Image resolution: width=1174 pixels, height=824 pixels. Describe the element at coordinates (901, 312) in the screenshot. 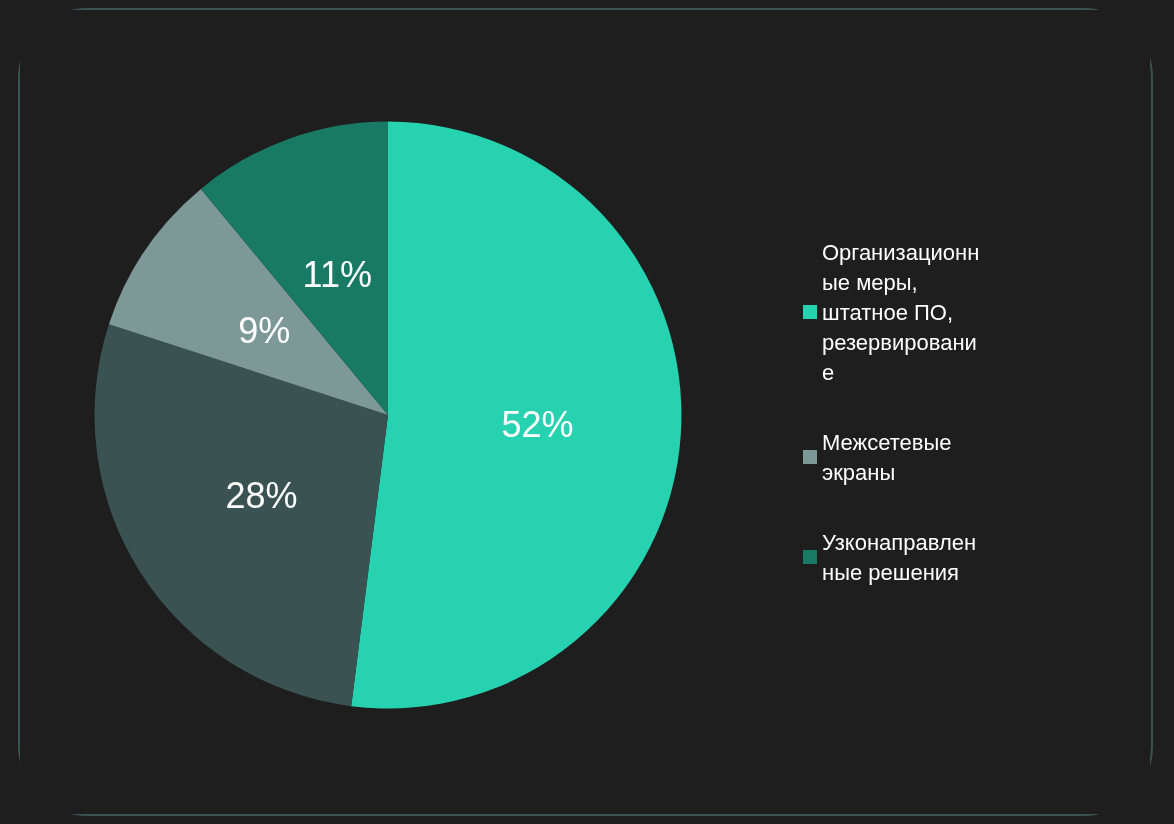

I see `legend-label: Организационные меры, штатное ПО, резервирование` at that location.